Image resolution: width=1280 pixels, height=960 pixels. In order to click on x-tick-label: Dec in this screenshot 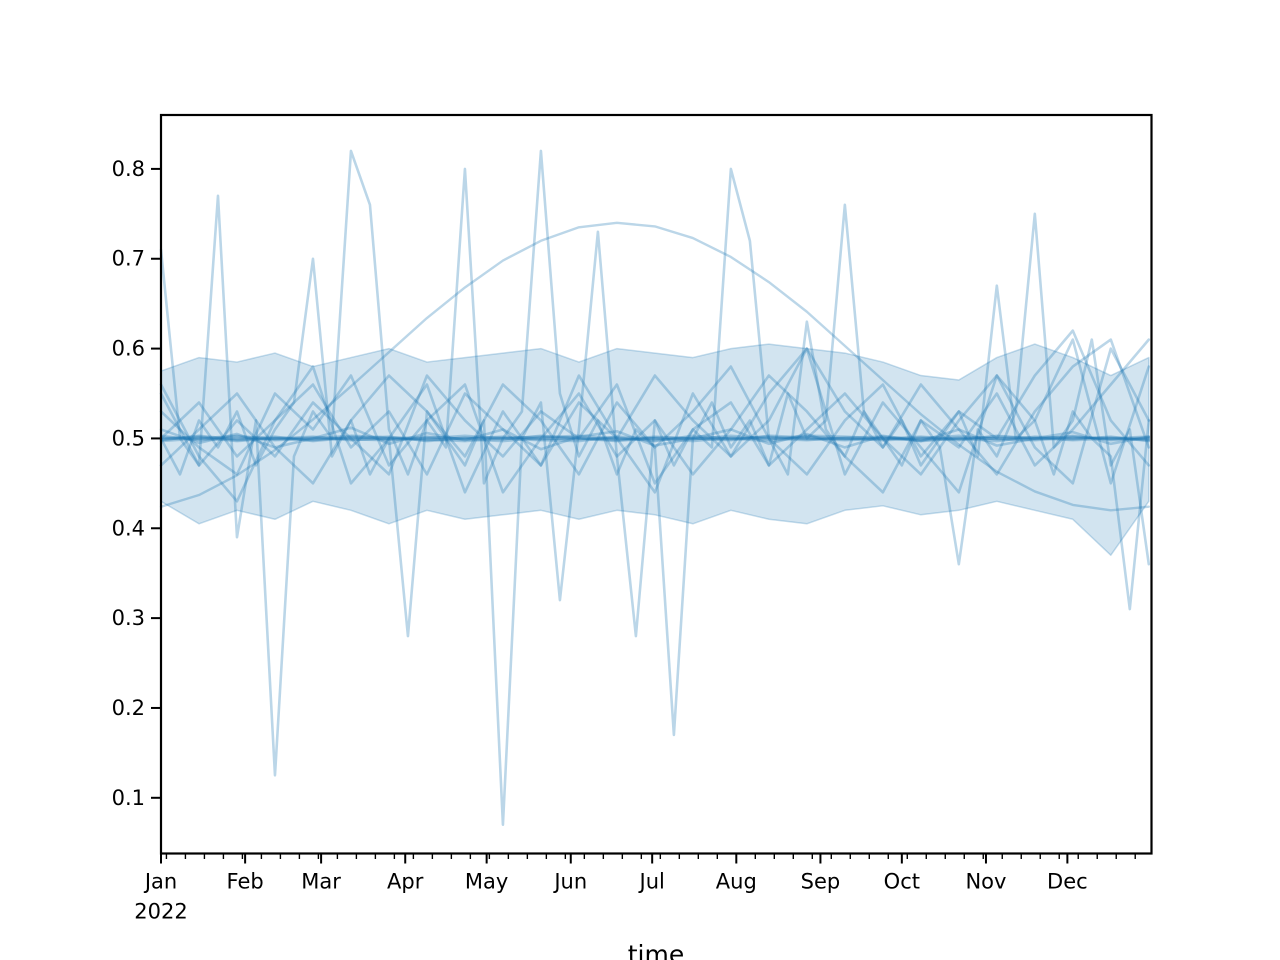, I will do `click(1067, 882)`.